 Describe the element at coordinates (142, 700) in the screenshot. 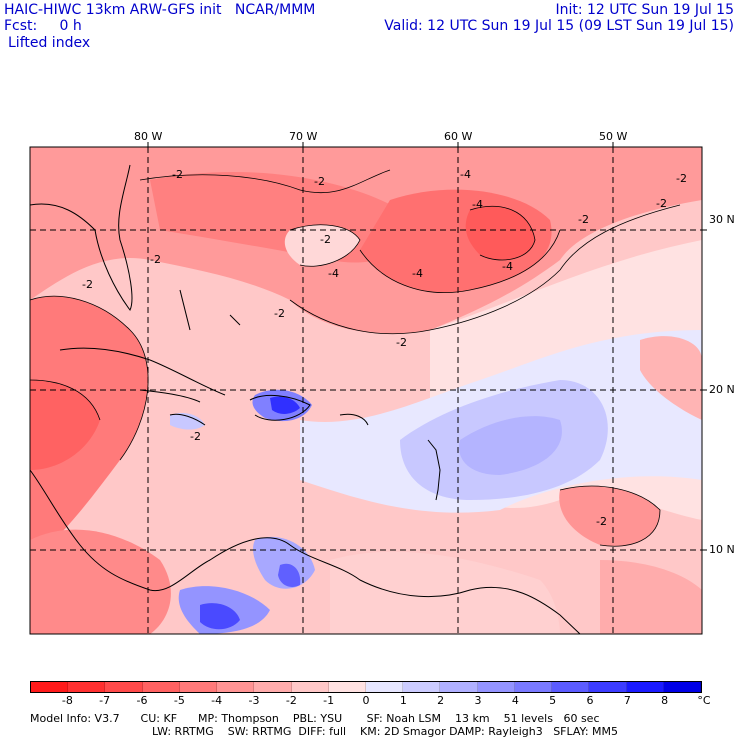

I see `colorbar-tick-label: -6` at that location.